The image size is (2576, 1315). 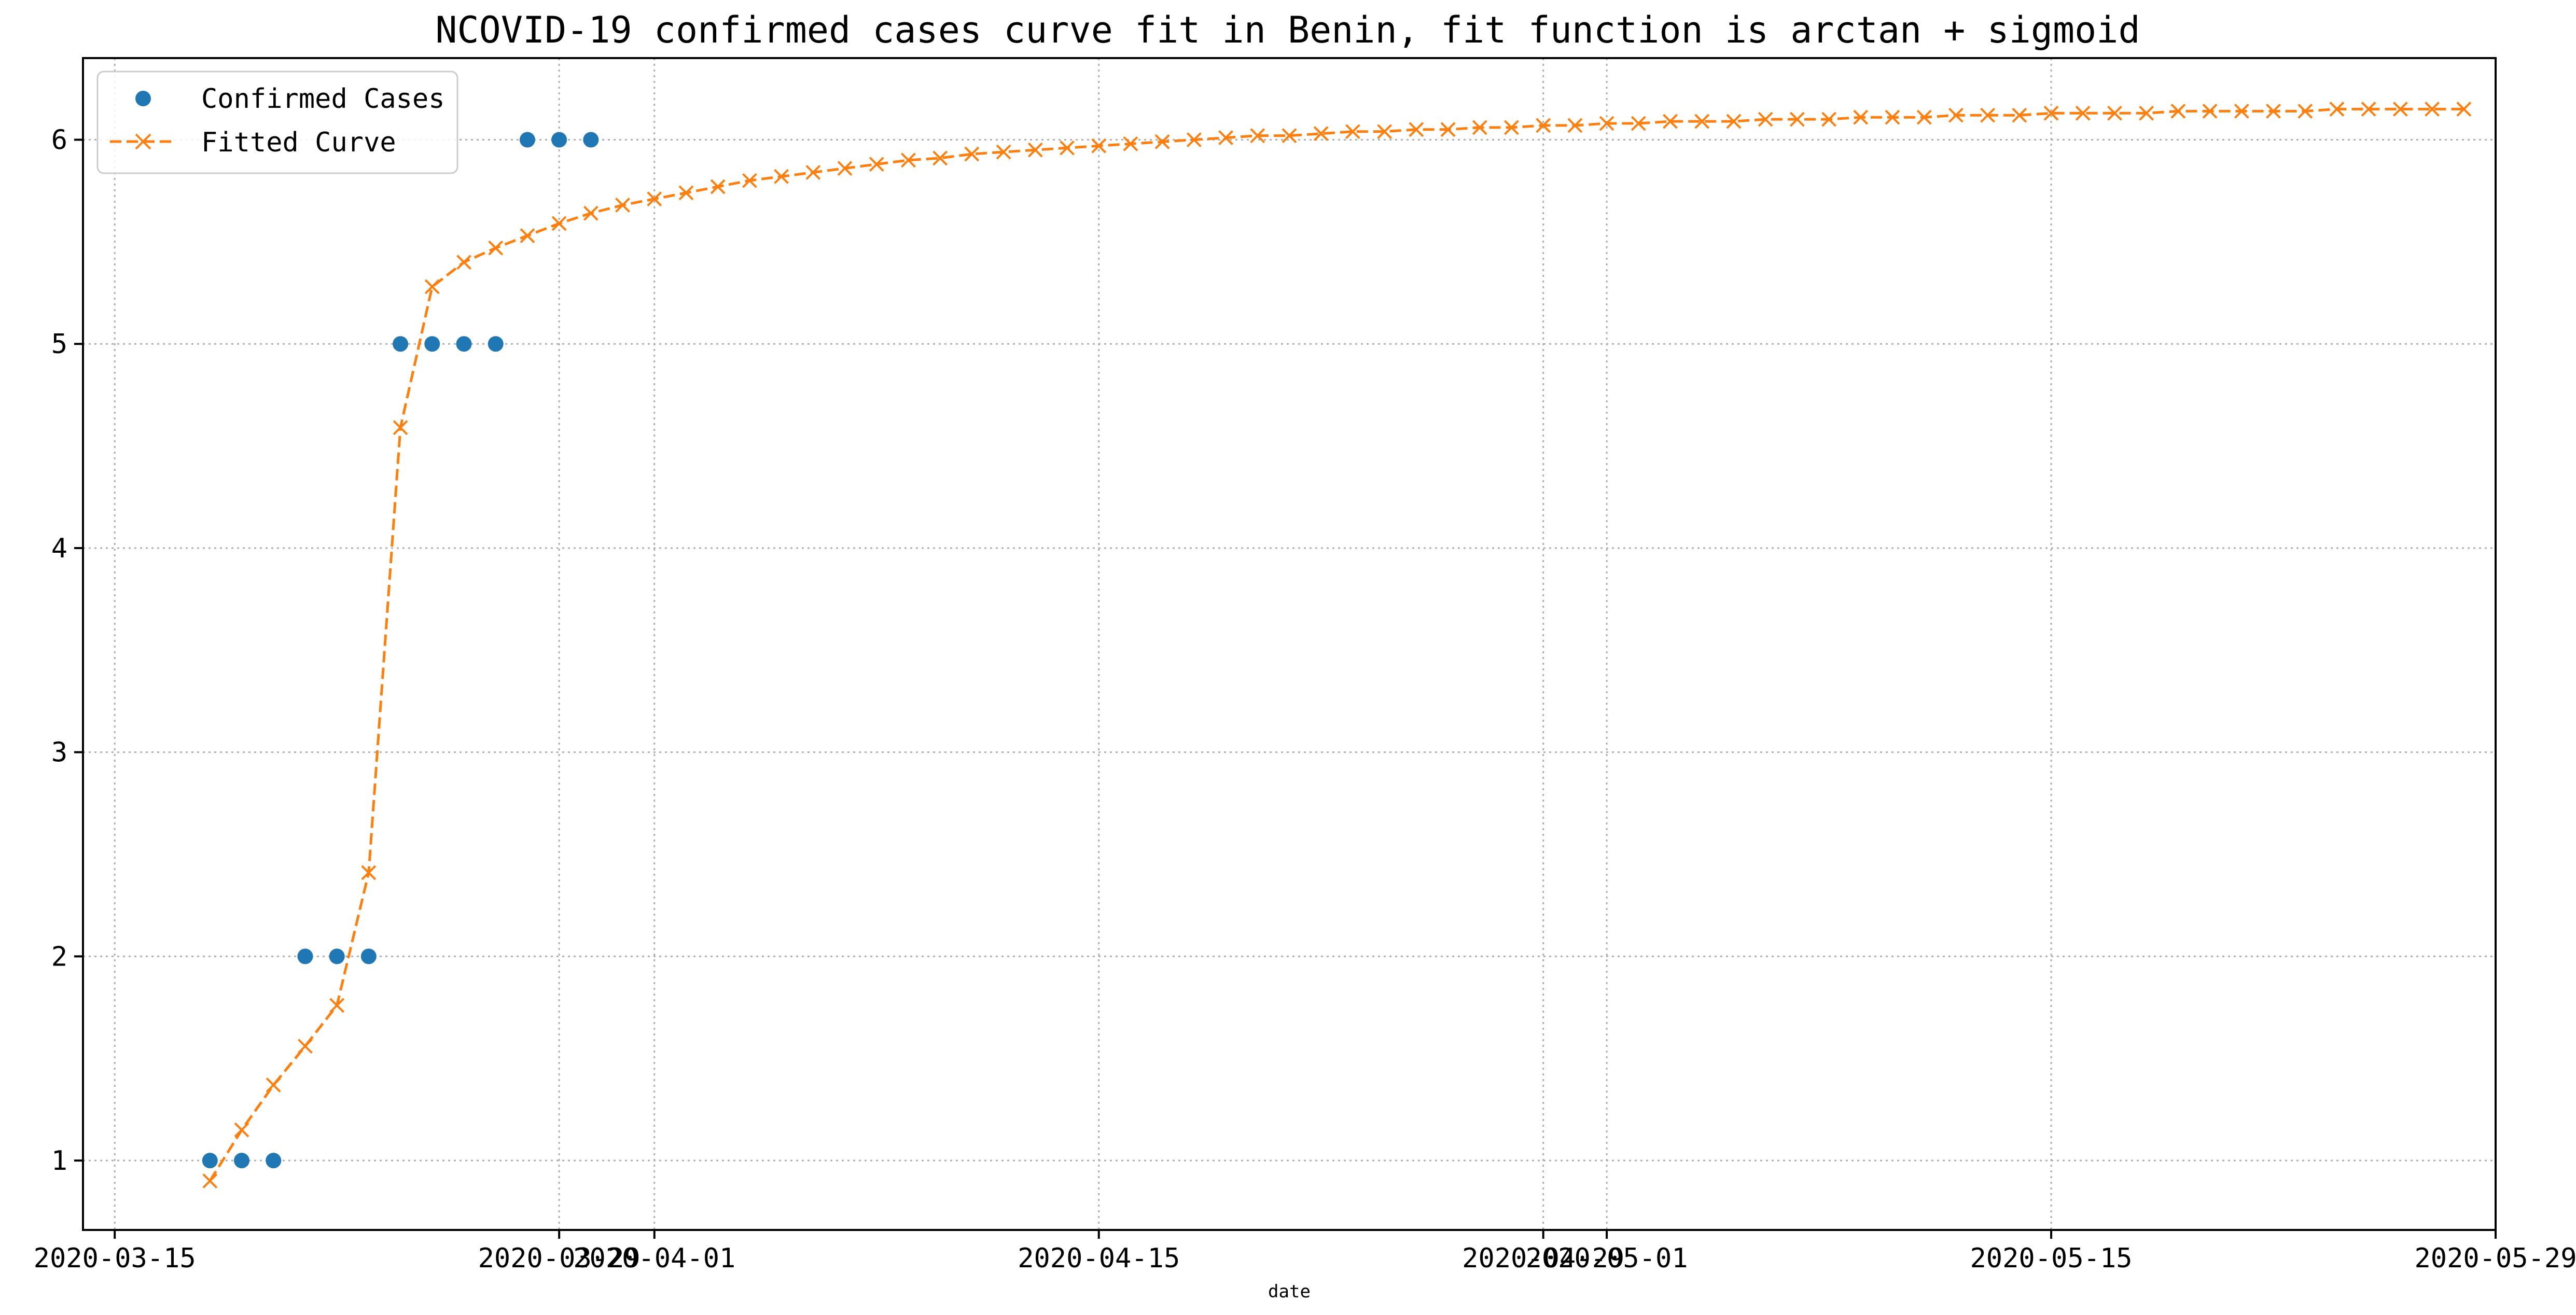 I want to click on legend-box, so click(x=277, y=122).